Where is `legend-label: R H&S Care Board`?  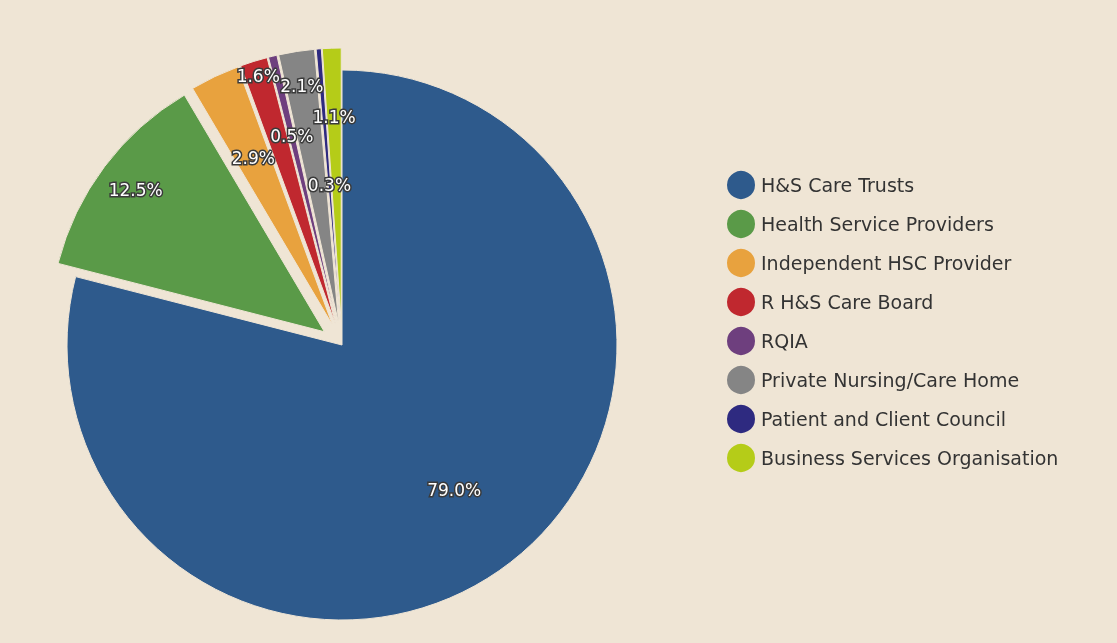 legend-label: R H&S Care Board is located at coordinates (847, 302).